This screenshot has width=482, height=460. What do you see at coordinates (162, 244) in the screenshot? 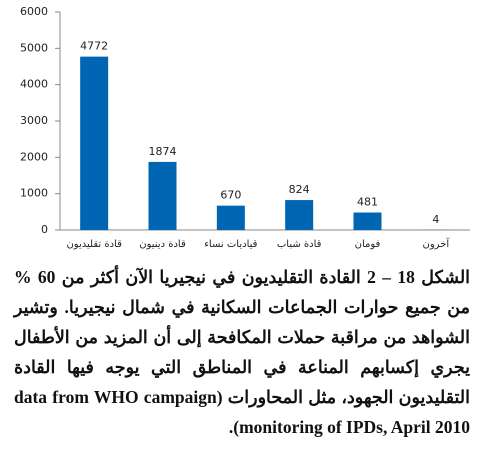
I see `x-tick-label: قادة دينيون` at bounding box center [162, 244].